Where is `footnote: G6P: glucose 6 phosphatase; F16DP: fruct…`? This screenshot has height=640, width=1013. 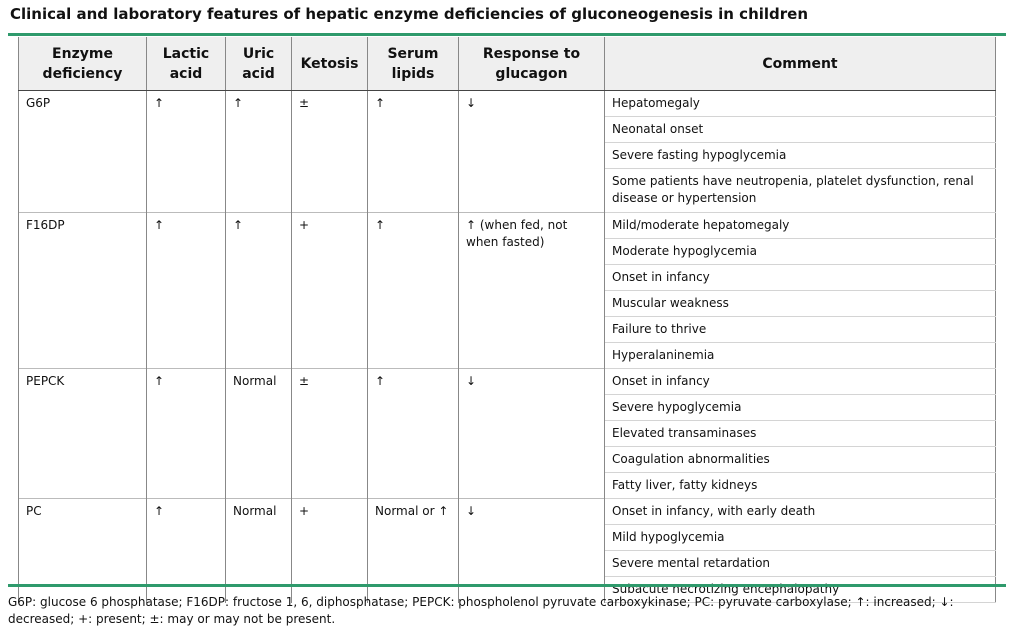 footnote: G6P: glucose 6 phosphatase; F16DP: fruct… is located at coordinates (481, 610).